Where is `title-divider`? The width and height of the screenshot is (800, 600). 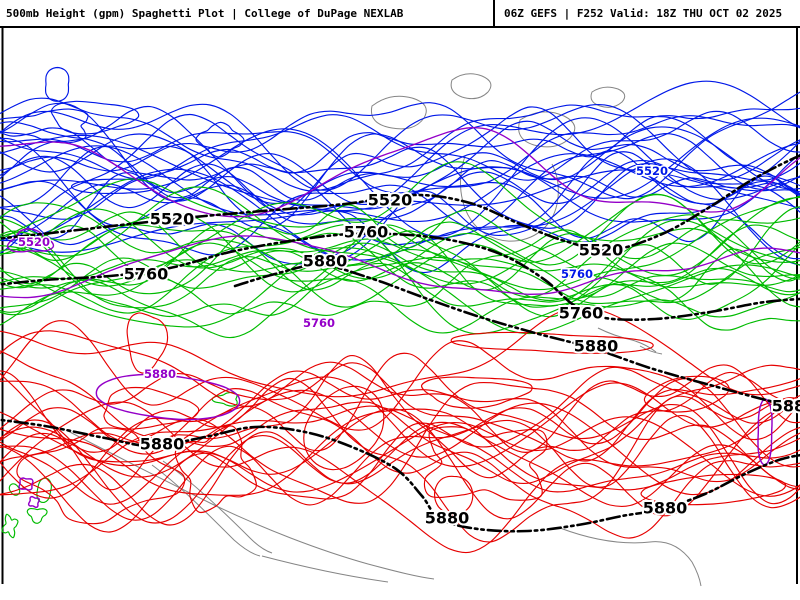
title-divider is located at coordinates (494, 13).